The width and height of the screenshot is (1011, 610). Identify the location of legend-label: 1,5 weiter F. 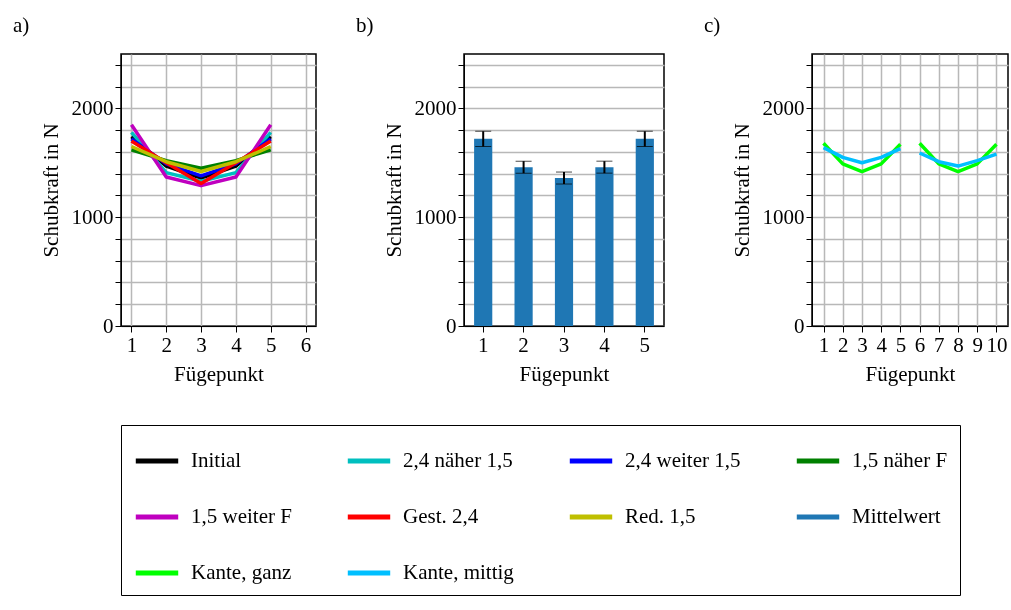
(241, 516).